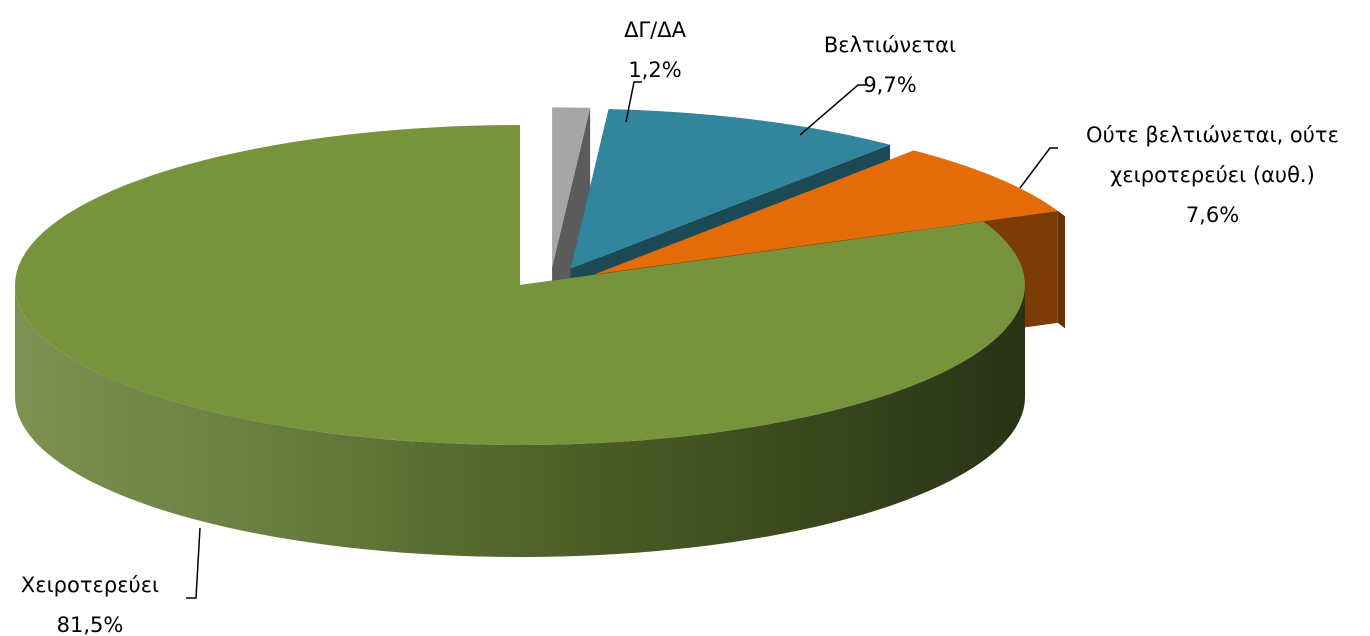  Describe the element at coordinates (890, 85) in the screenshot. I see `label-value: 9,7%` at that location.